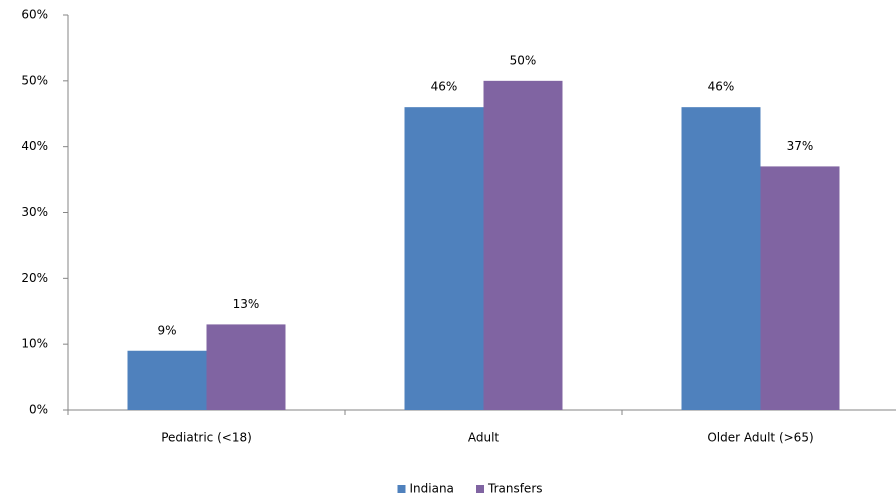 The height and width of the screenshot is (501, 896). I want to click on y-tick-label: 30%, so click(34, 212).